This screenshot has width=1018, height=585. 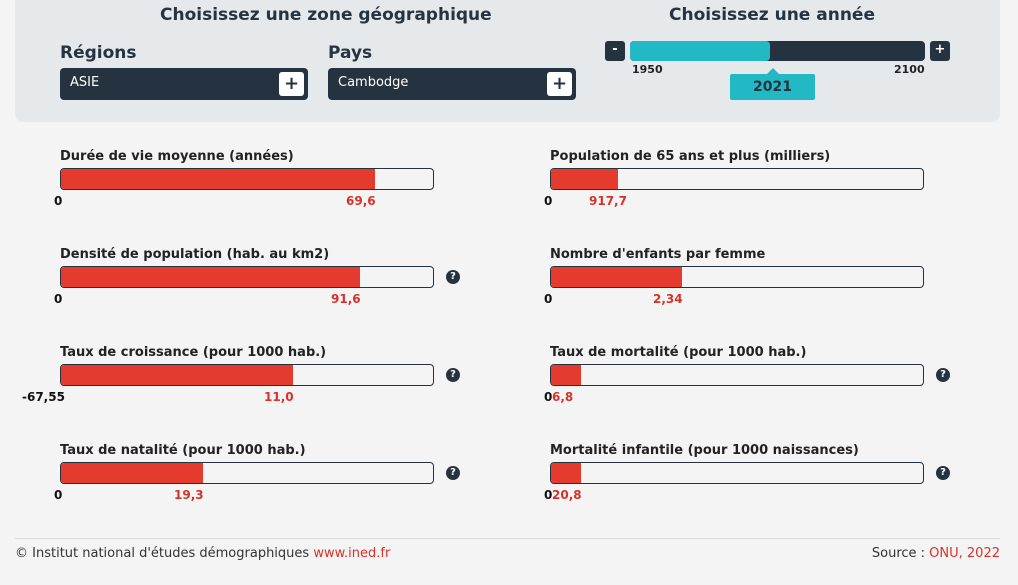 I want to click on zone-heading: Choisissez une zone géographique, so click(x=326, y=15).